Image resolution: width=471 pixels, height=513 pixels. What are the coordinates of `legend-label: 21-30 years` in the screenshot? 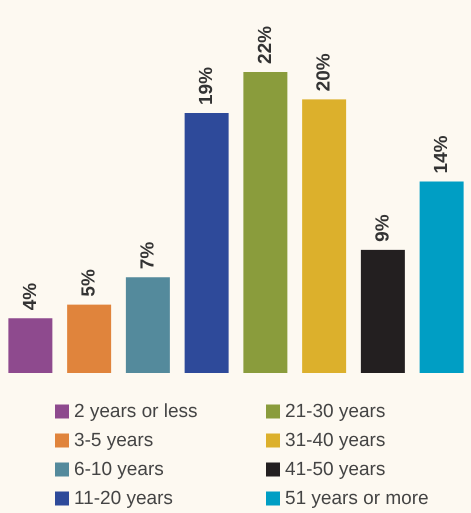 It's located at (335, 411).